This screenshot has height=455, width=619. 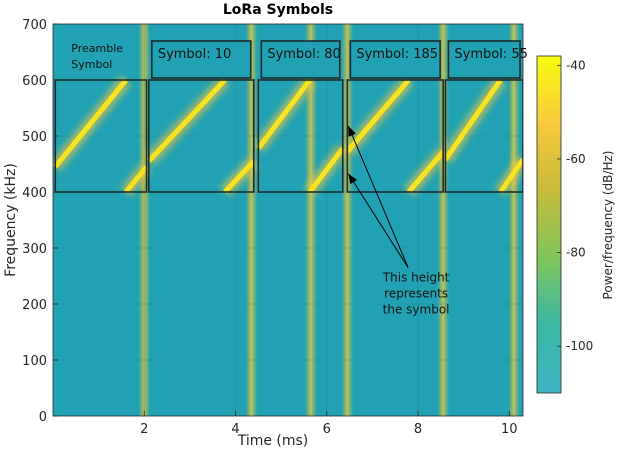 I want to click on colorbar, so click(x=549, y=224).